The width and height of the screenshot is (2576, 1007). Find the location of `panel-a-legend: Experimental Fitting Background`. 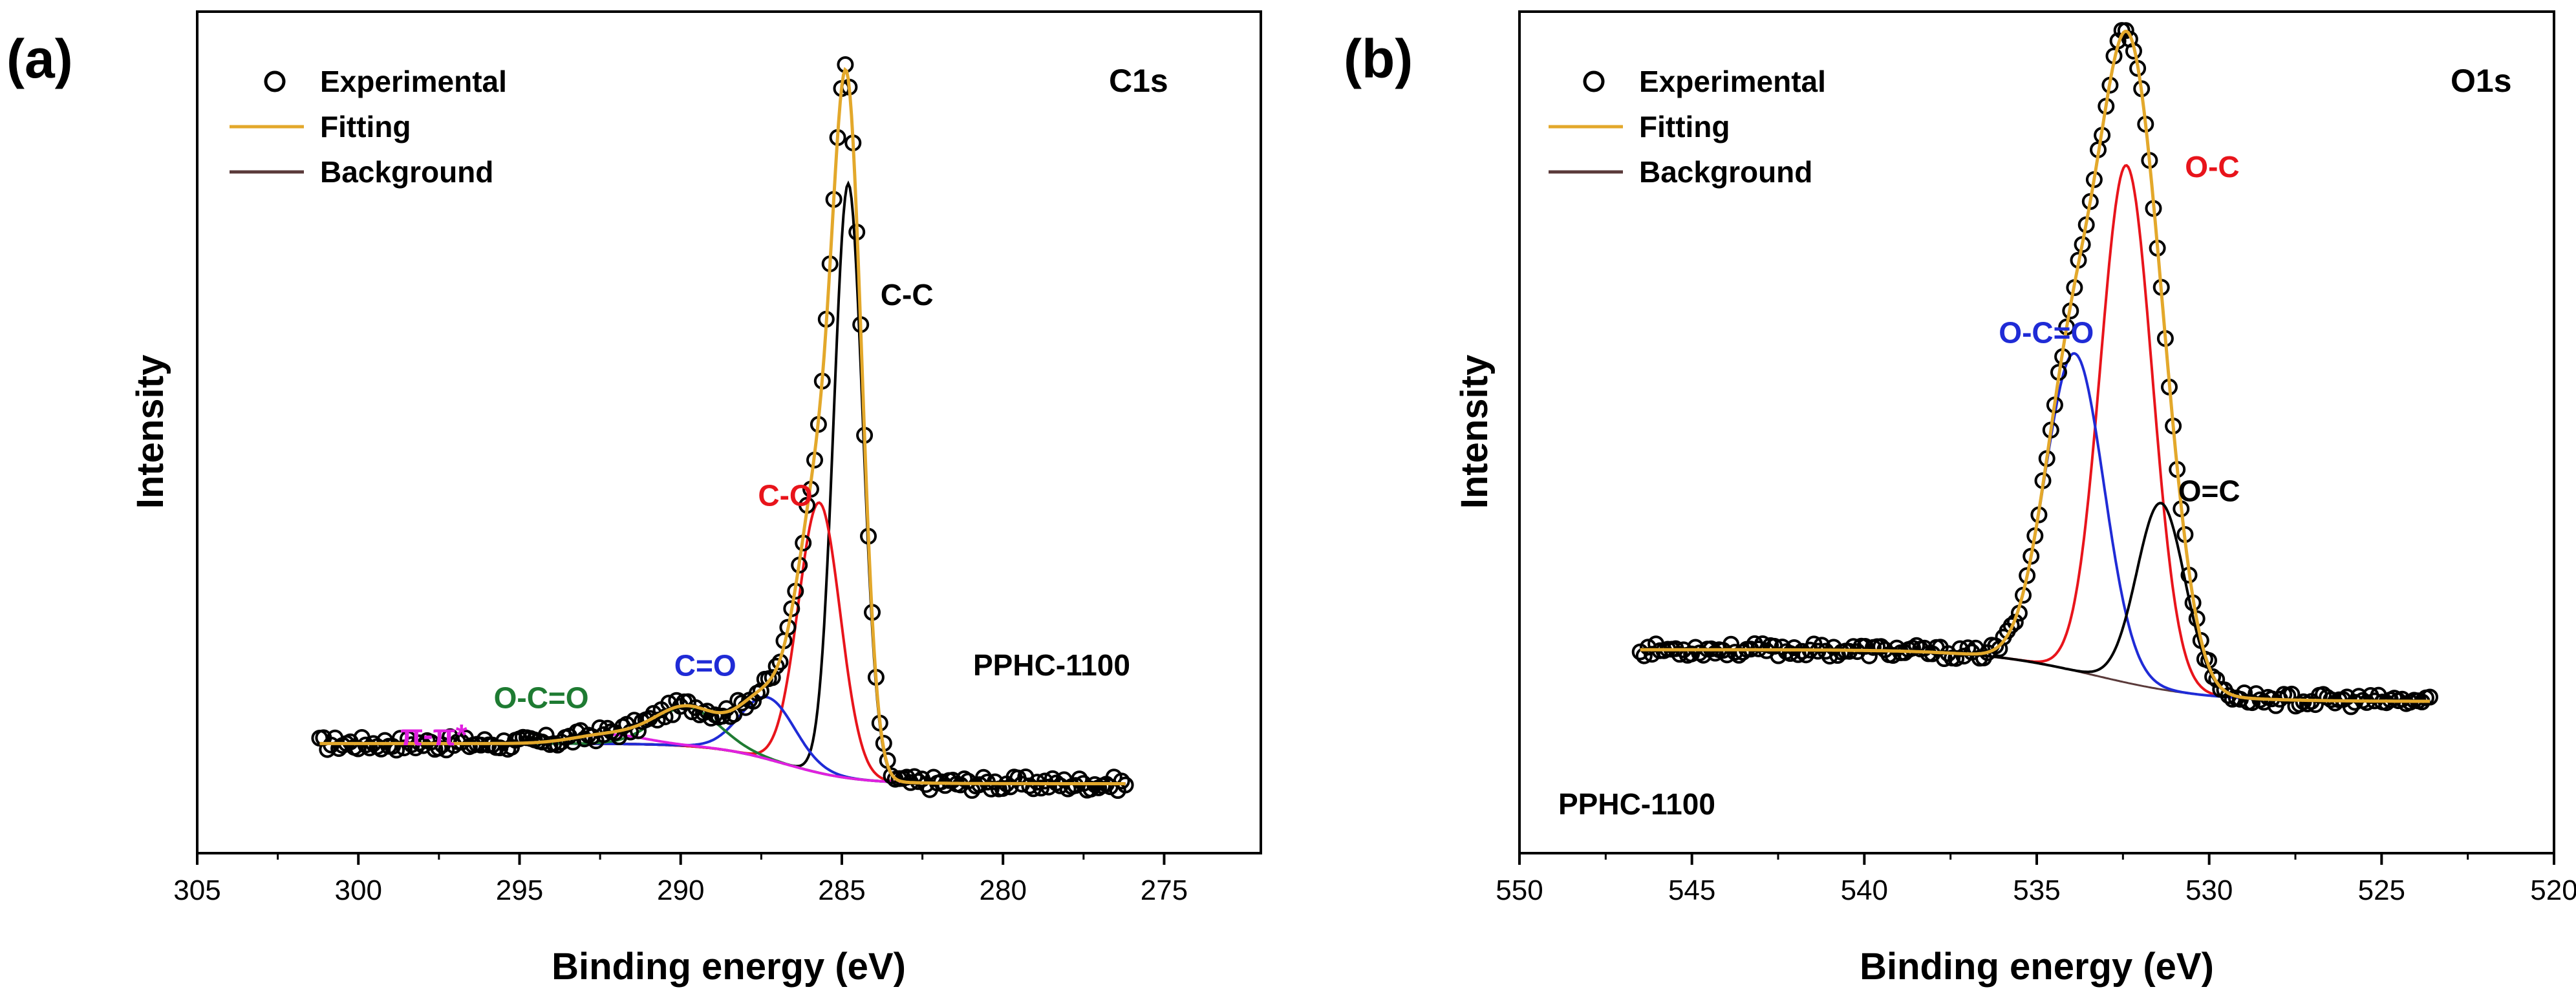

panel-a-legend: Experimental Fitting Background is located at coordinates (368, 127).